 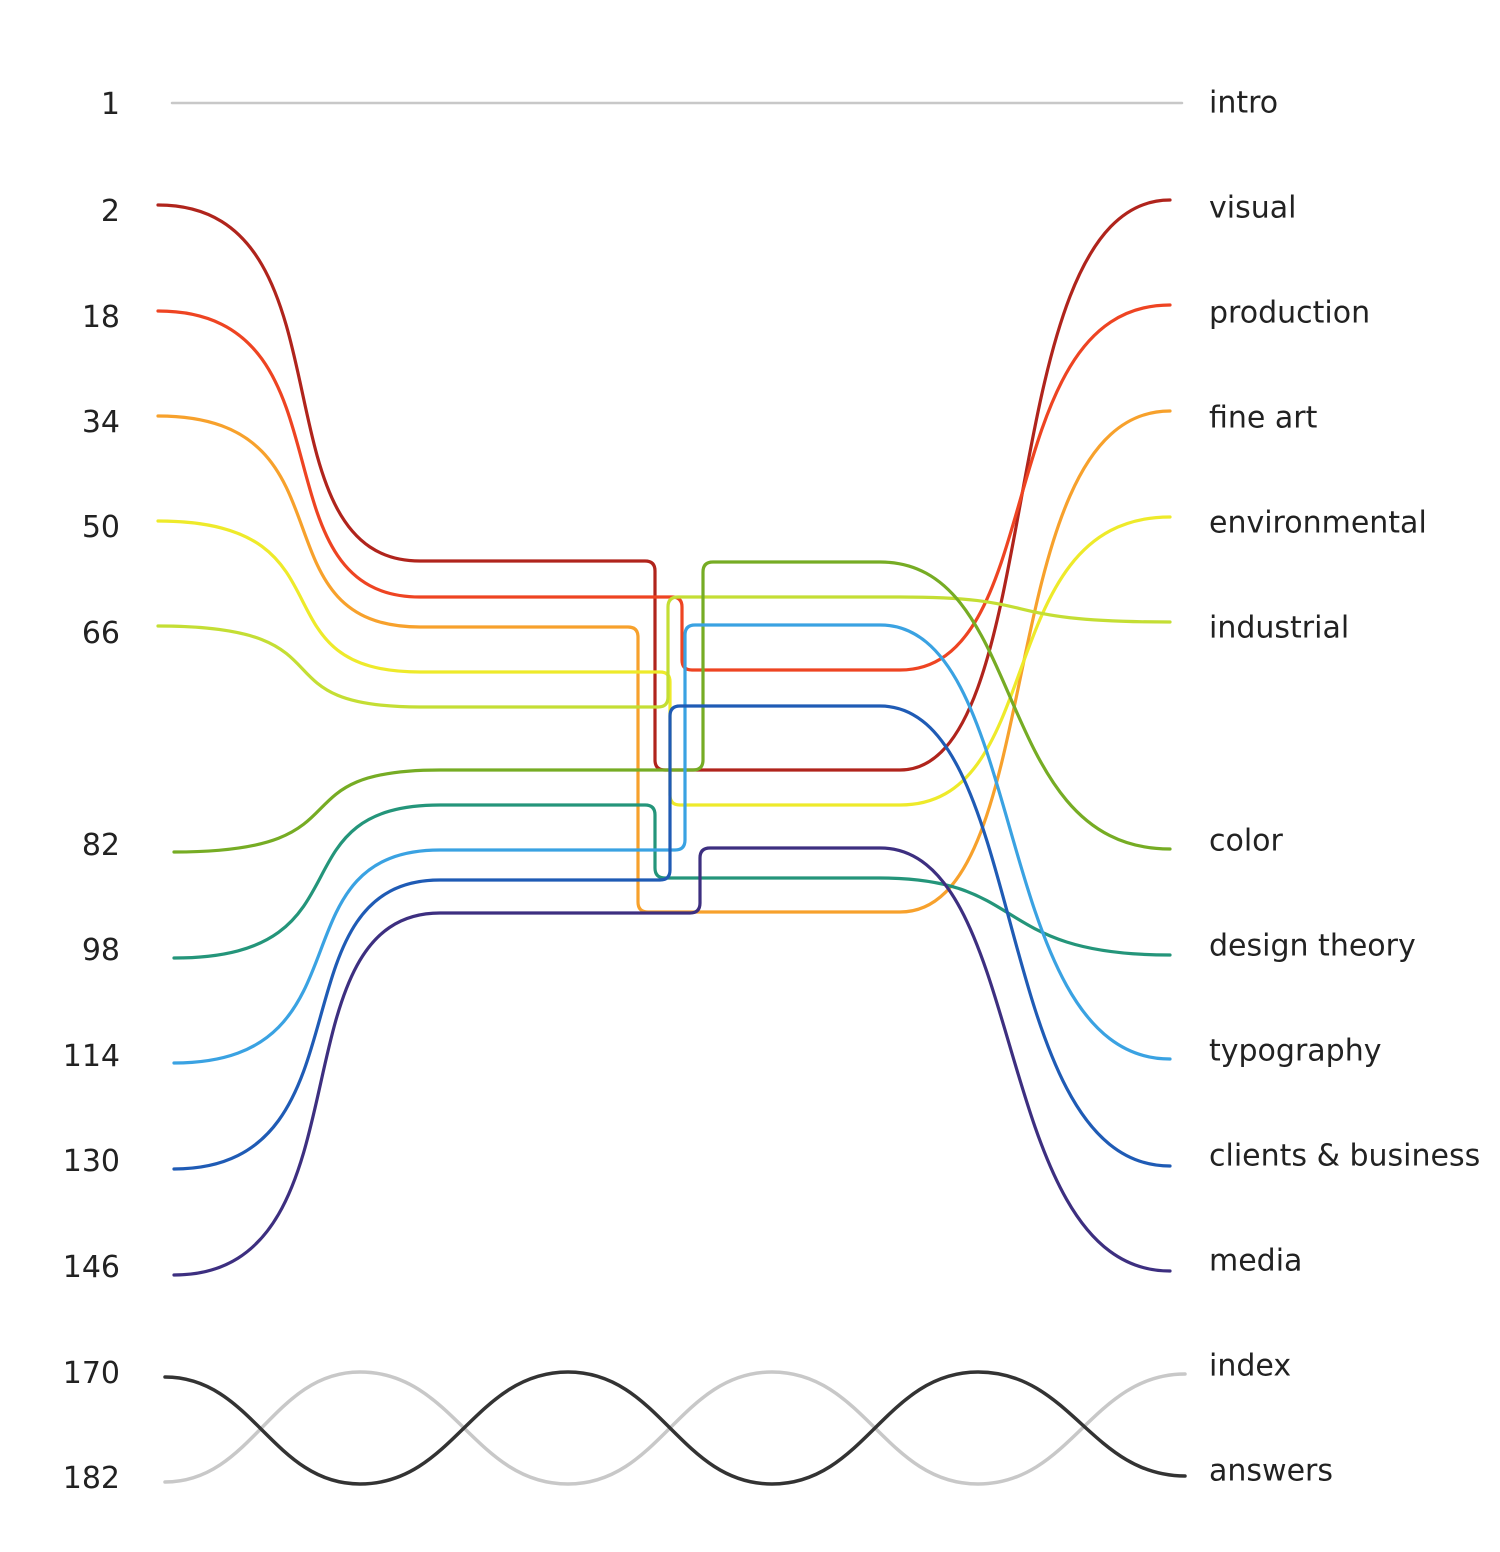 What do you see at coordinates (1250, 1366) in the screenshot?
I see `section-label: index` at bounding box center [1250, 1366].